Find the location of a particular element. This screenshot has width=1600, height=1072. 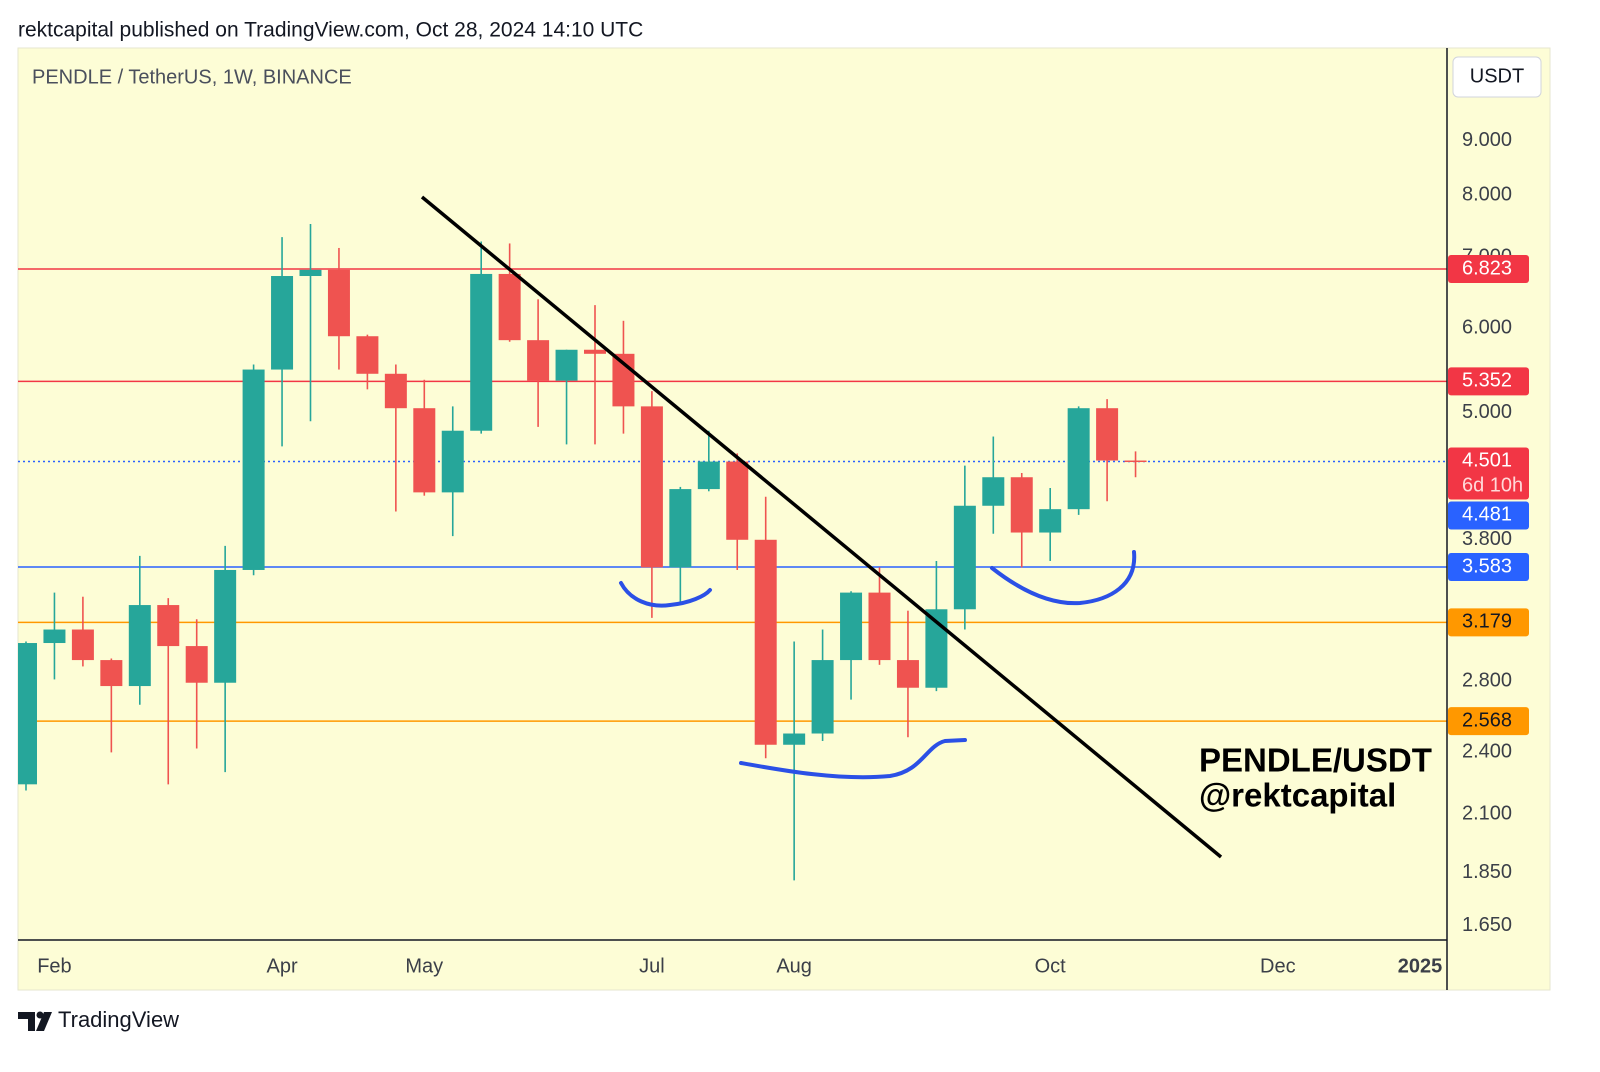

x-tick-label: Jul is located at coordinates (652, 966).